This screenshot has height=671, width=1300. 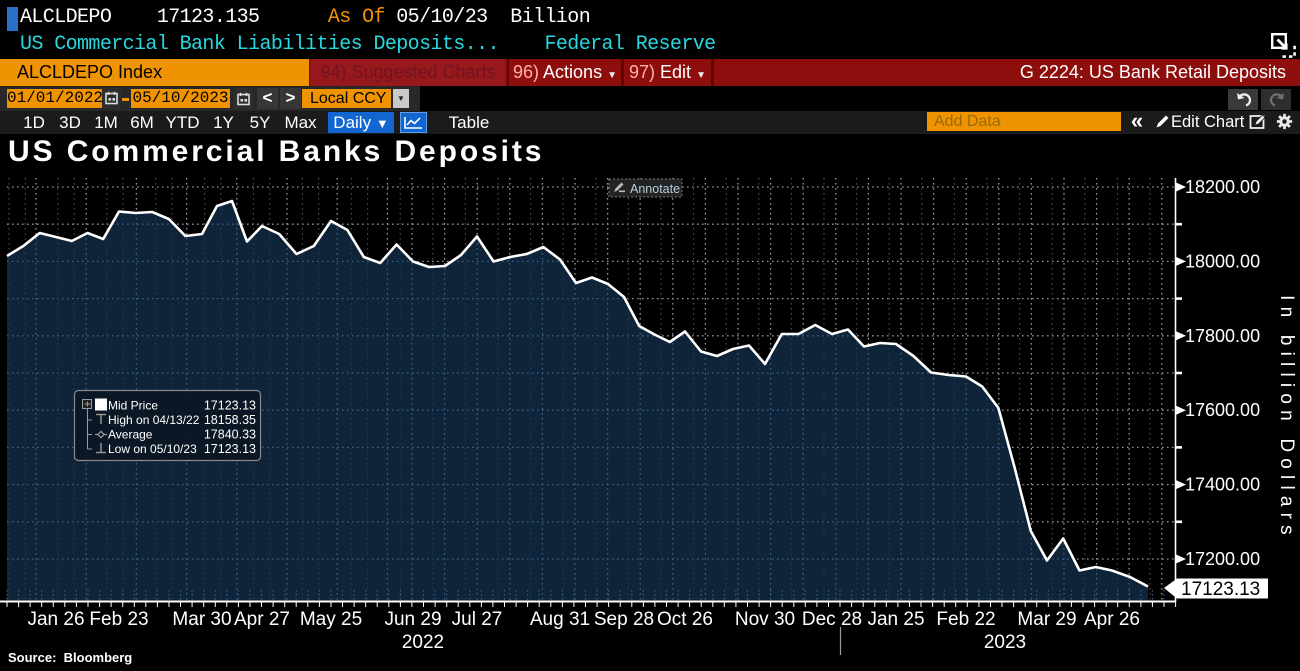 What do you see at coordinates (895, 619) in the screenshot?
I see `svg-text: Jan 25` at bounding box center [895, 619].